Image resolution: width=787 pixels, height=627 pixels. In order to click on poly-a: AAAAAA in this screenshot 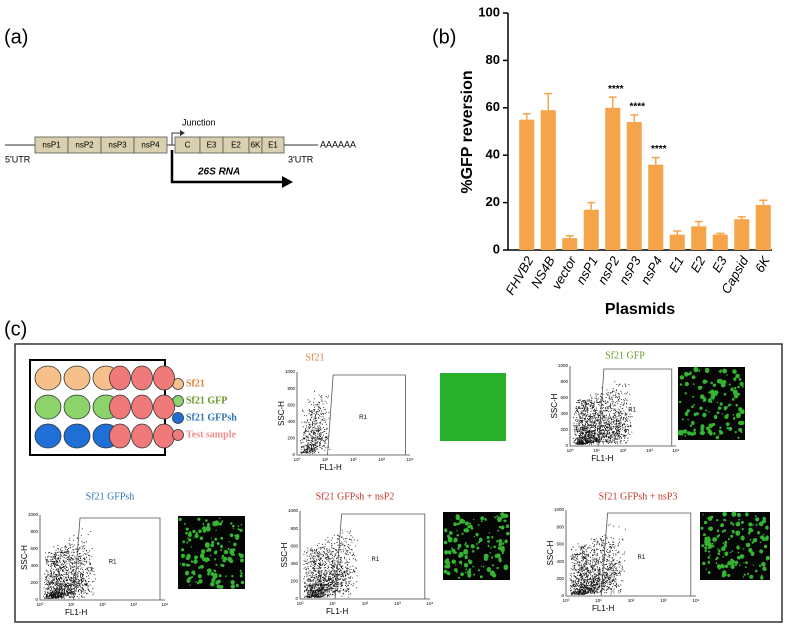, I will do `click(338, 144)`.